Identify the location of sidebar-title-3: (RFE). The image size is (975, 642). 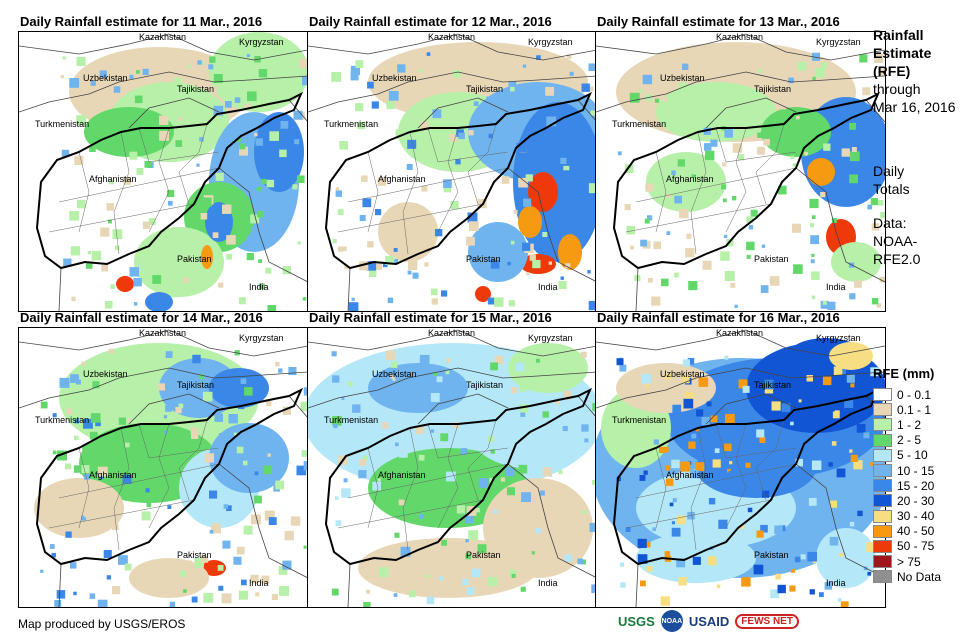
(892, 71).